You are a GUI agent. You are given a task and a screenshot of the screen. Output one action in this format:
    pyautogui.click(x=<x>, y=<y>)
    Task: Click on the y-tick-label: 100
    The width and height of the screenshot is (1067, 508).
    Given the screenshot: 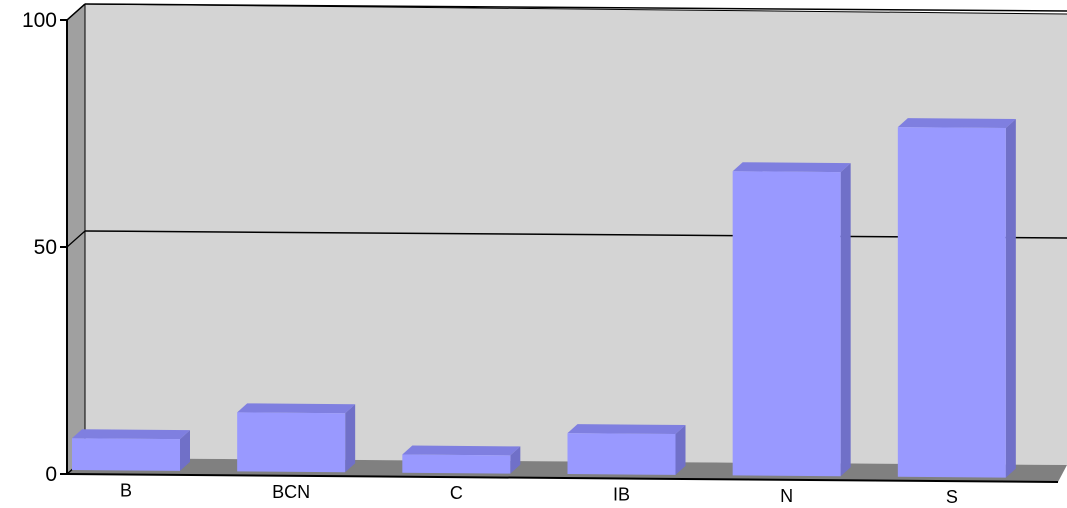 What is the action you would take?
    pyautogui.click(x=39, y=20)
    